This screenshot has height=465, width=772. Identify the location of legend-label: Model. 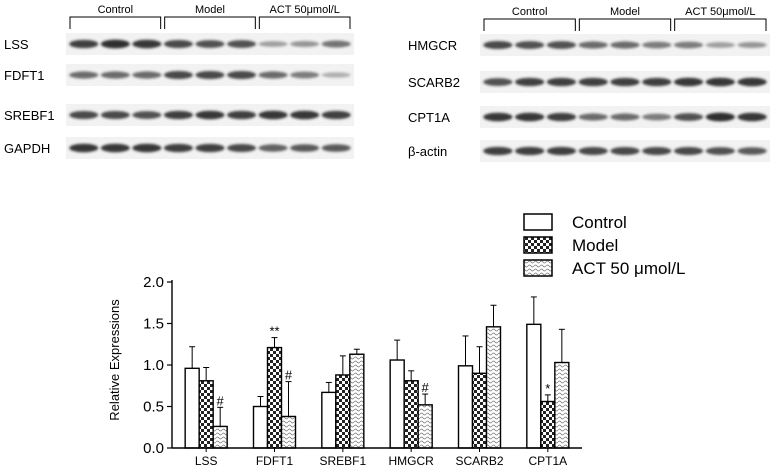
(595, 245).